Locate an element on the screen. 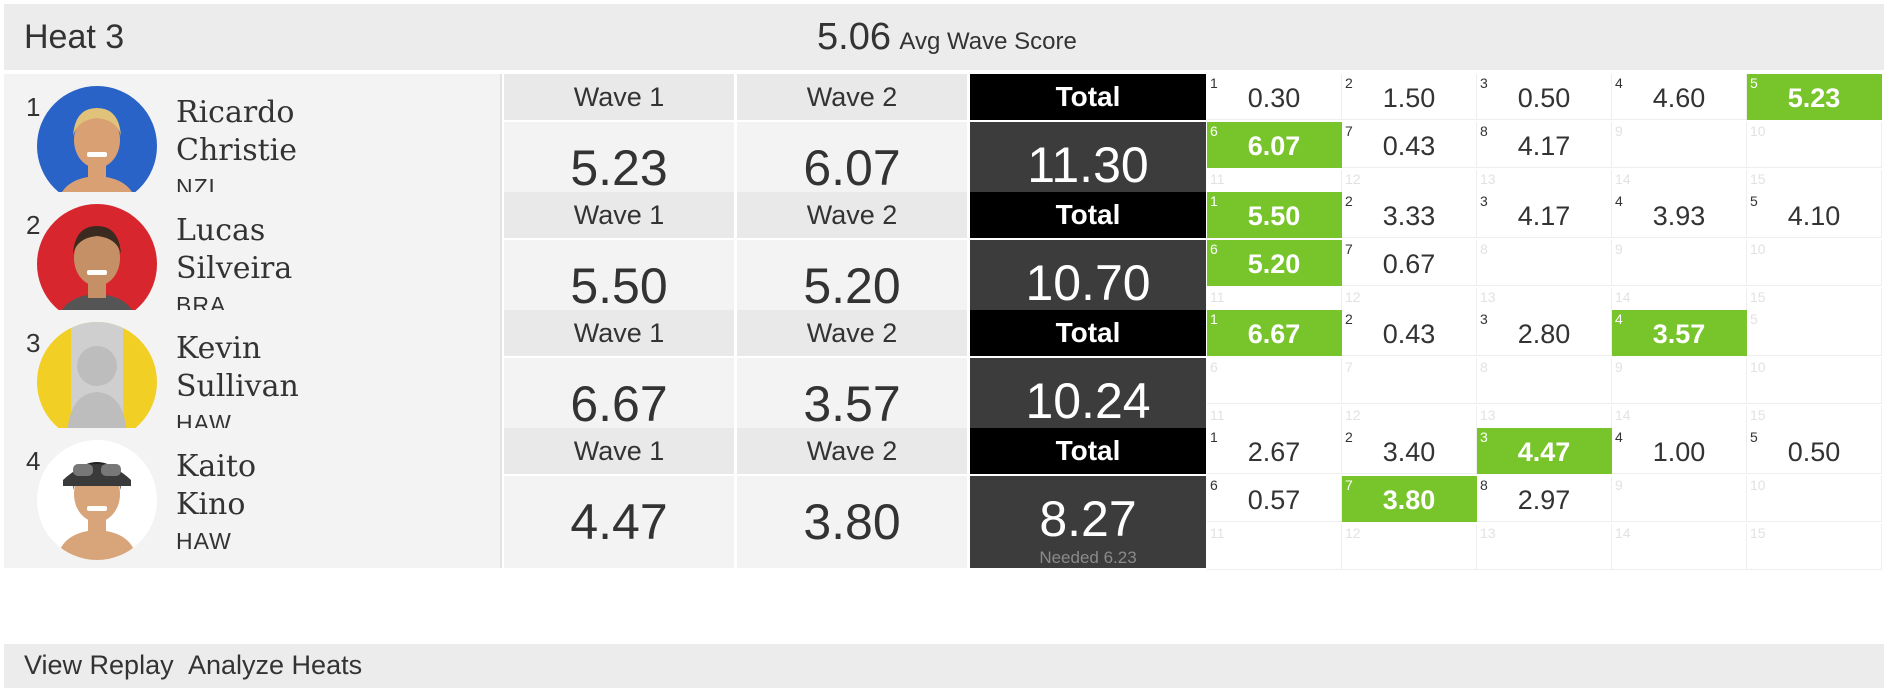 The width and height of the screenshot is (1886, 688). wave-score-cell: 2 3.40 is located at coordinates (1409, 451).